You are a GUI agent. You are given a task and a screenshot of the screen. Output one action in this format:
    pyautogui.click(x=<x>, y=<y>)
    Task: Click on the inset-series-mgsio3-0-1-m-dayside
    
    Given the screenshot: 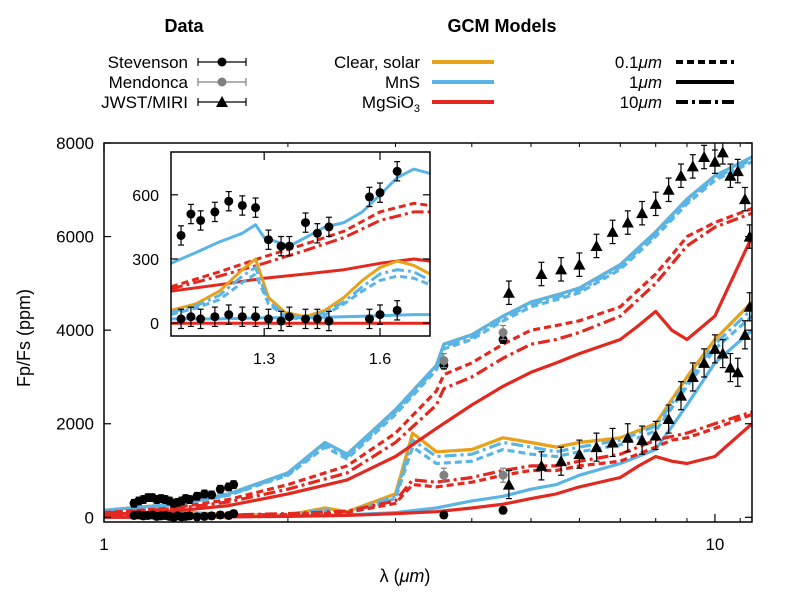 What is the action you would take?
    pyautogui.click(x=300, y=245)
    